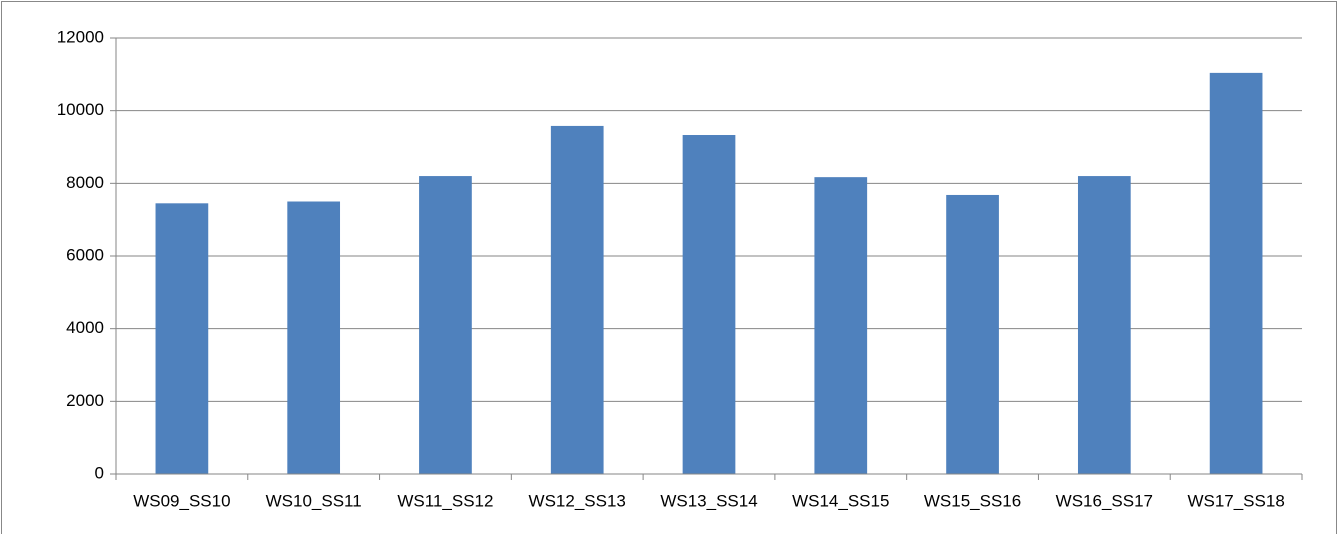  What do you see at coordinates (85, 254) in the screenshot?
I see `y-tick-label: 6000` at bounding box center [85, 254].